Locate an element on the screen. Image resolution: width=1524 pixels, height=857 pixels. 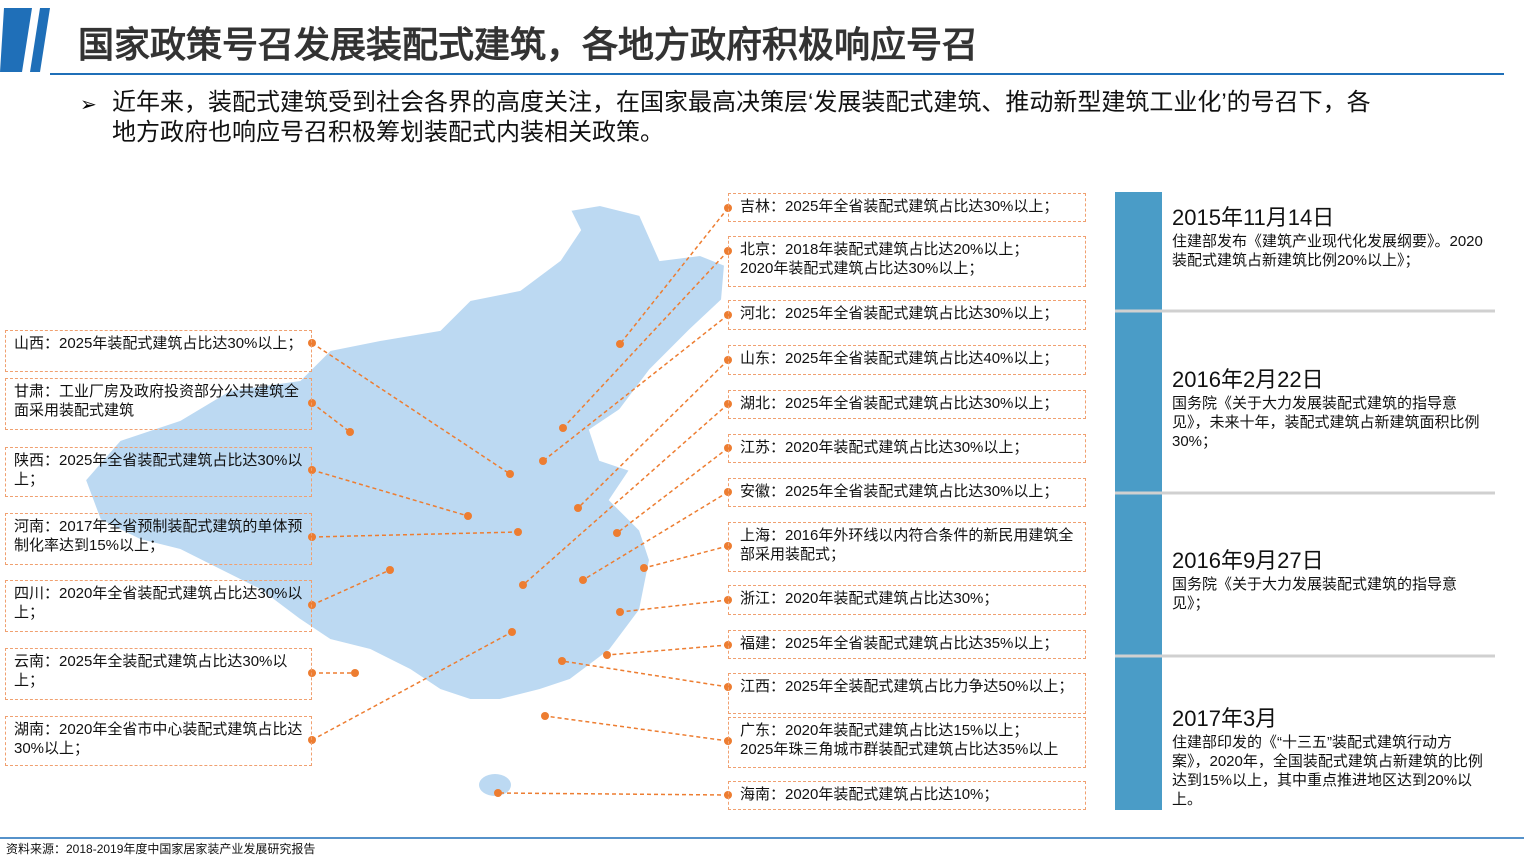
left-callout: 河南：2017年全省预制装配式建筑的单体预制化率达到15%以上； is located at coordinates (158, 539).